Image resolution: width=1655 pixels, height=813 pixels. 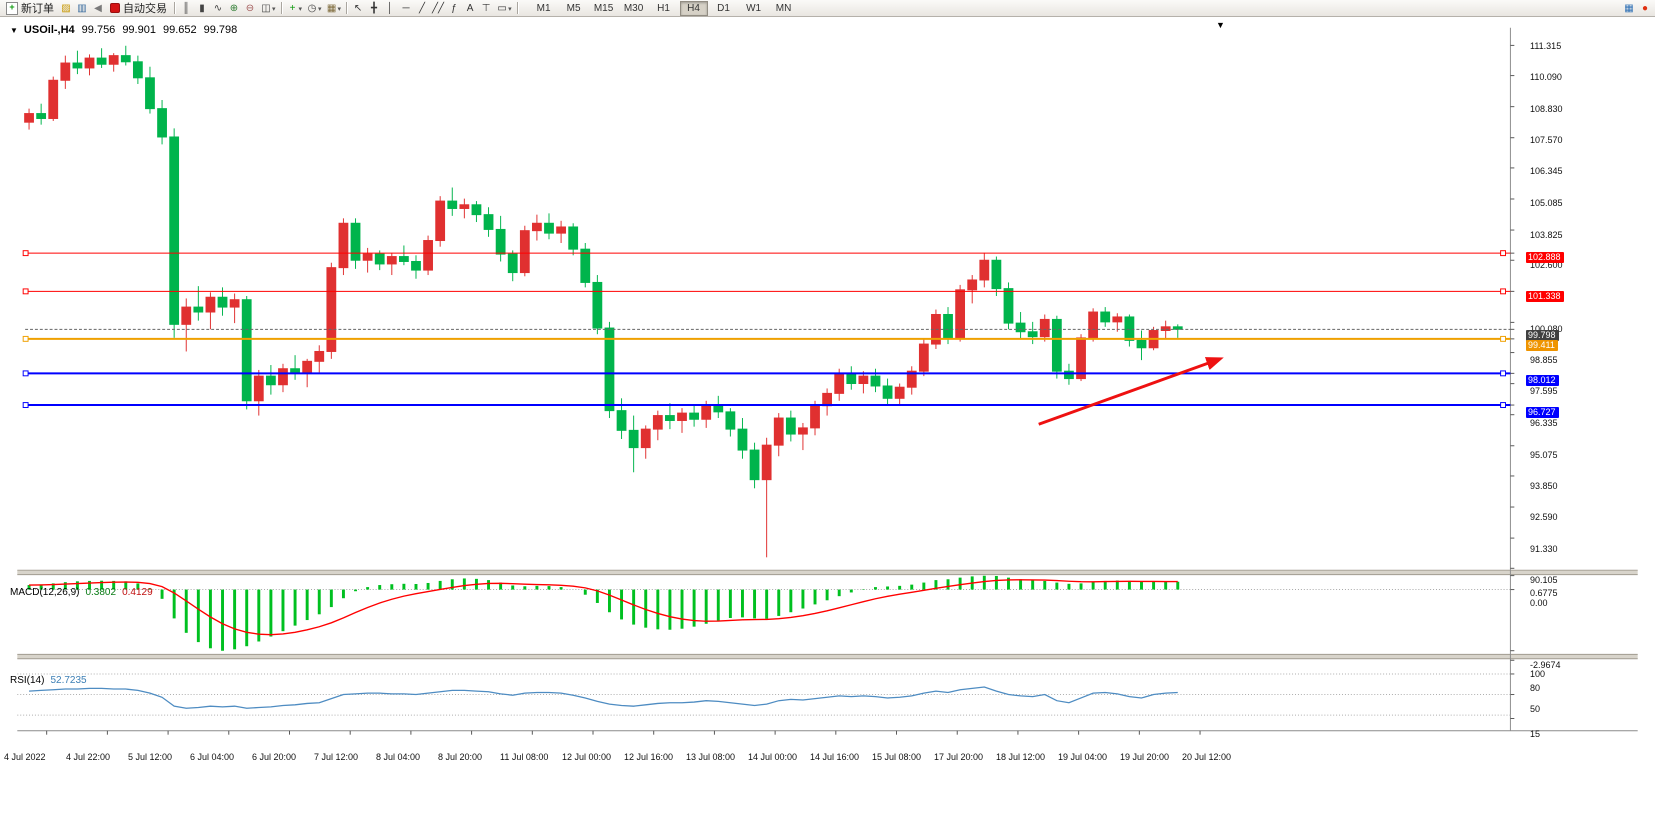 I want to click on equidistant-channel-icon: ╱╱, so click(x=438, y=8).